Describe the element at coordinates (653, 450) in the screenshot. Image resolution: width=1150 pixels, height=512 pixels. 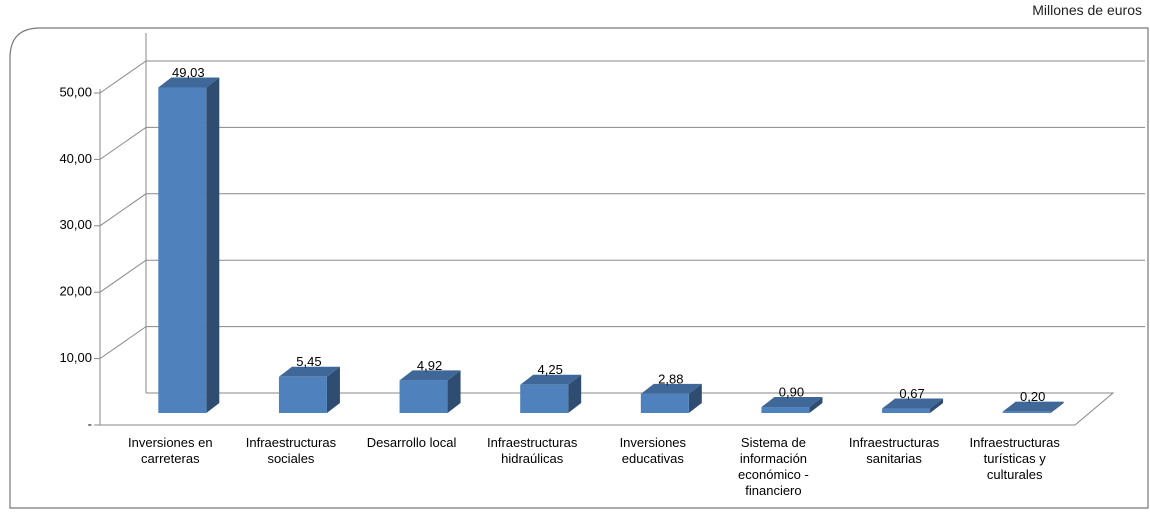
I see `x-tick-label: Inversiones educativas` at that location.